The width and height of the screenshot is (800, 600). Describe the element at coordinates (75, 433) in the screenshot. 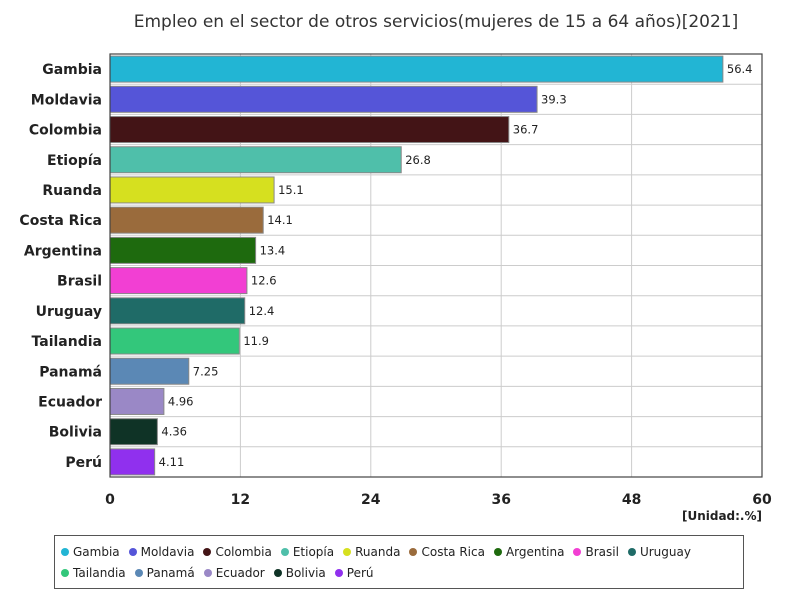

I see `category-label: Bolivia` at that location.